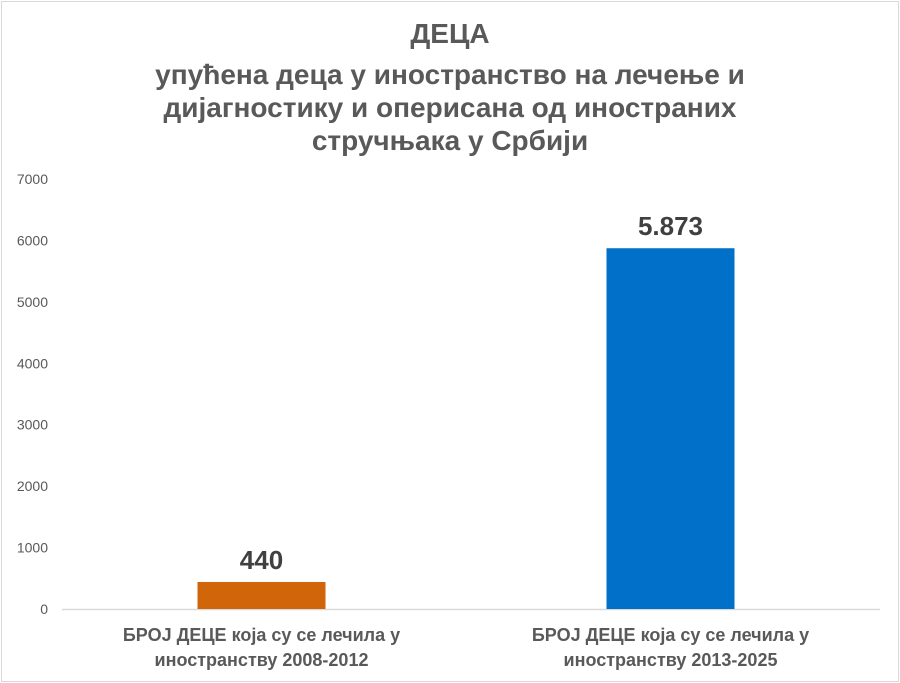  Describe the element at coordinates (670, 226) in the screenshot. I see `data-label: 5.873` at that location.